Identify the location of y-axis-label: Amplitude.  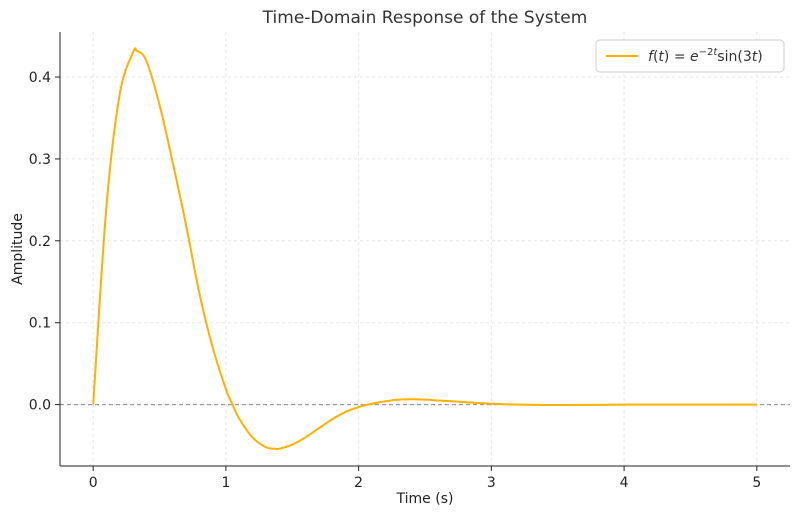
(18, 249).